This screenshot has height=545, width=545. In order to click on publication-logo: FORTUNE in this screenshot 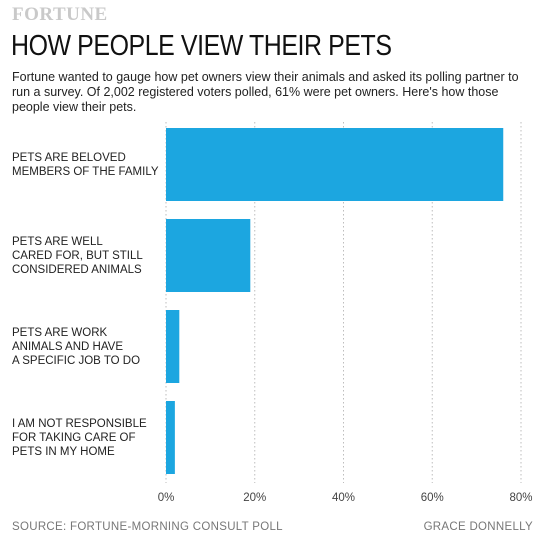, I will do `click(60, 14)`.